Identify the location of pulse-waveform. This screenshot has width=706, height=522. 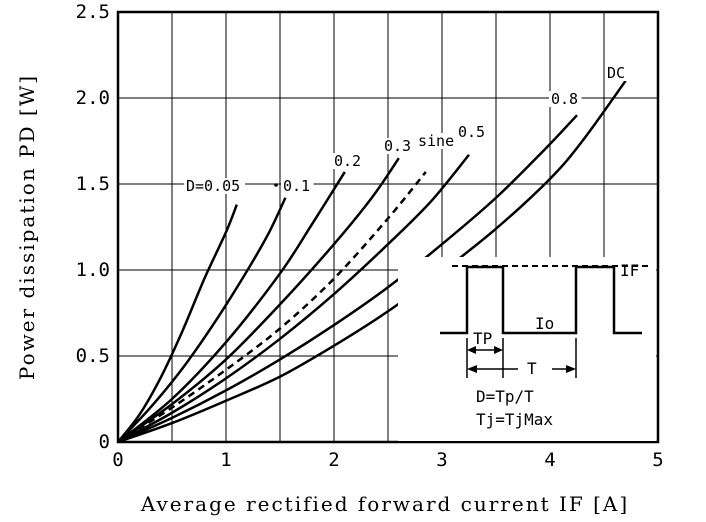
(541, 300).